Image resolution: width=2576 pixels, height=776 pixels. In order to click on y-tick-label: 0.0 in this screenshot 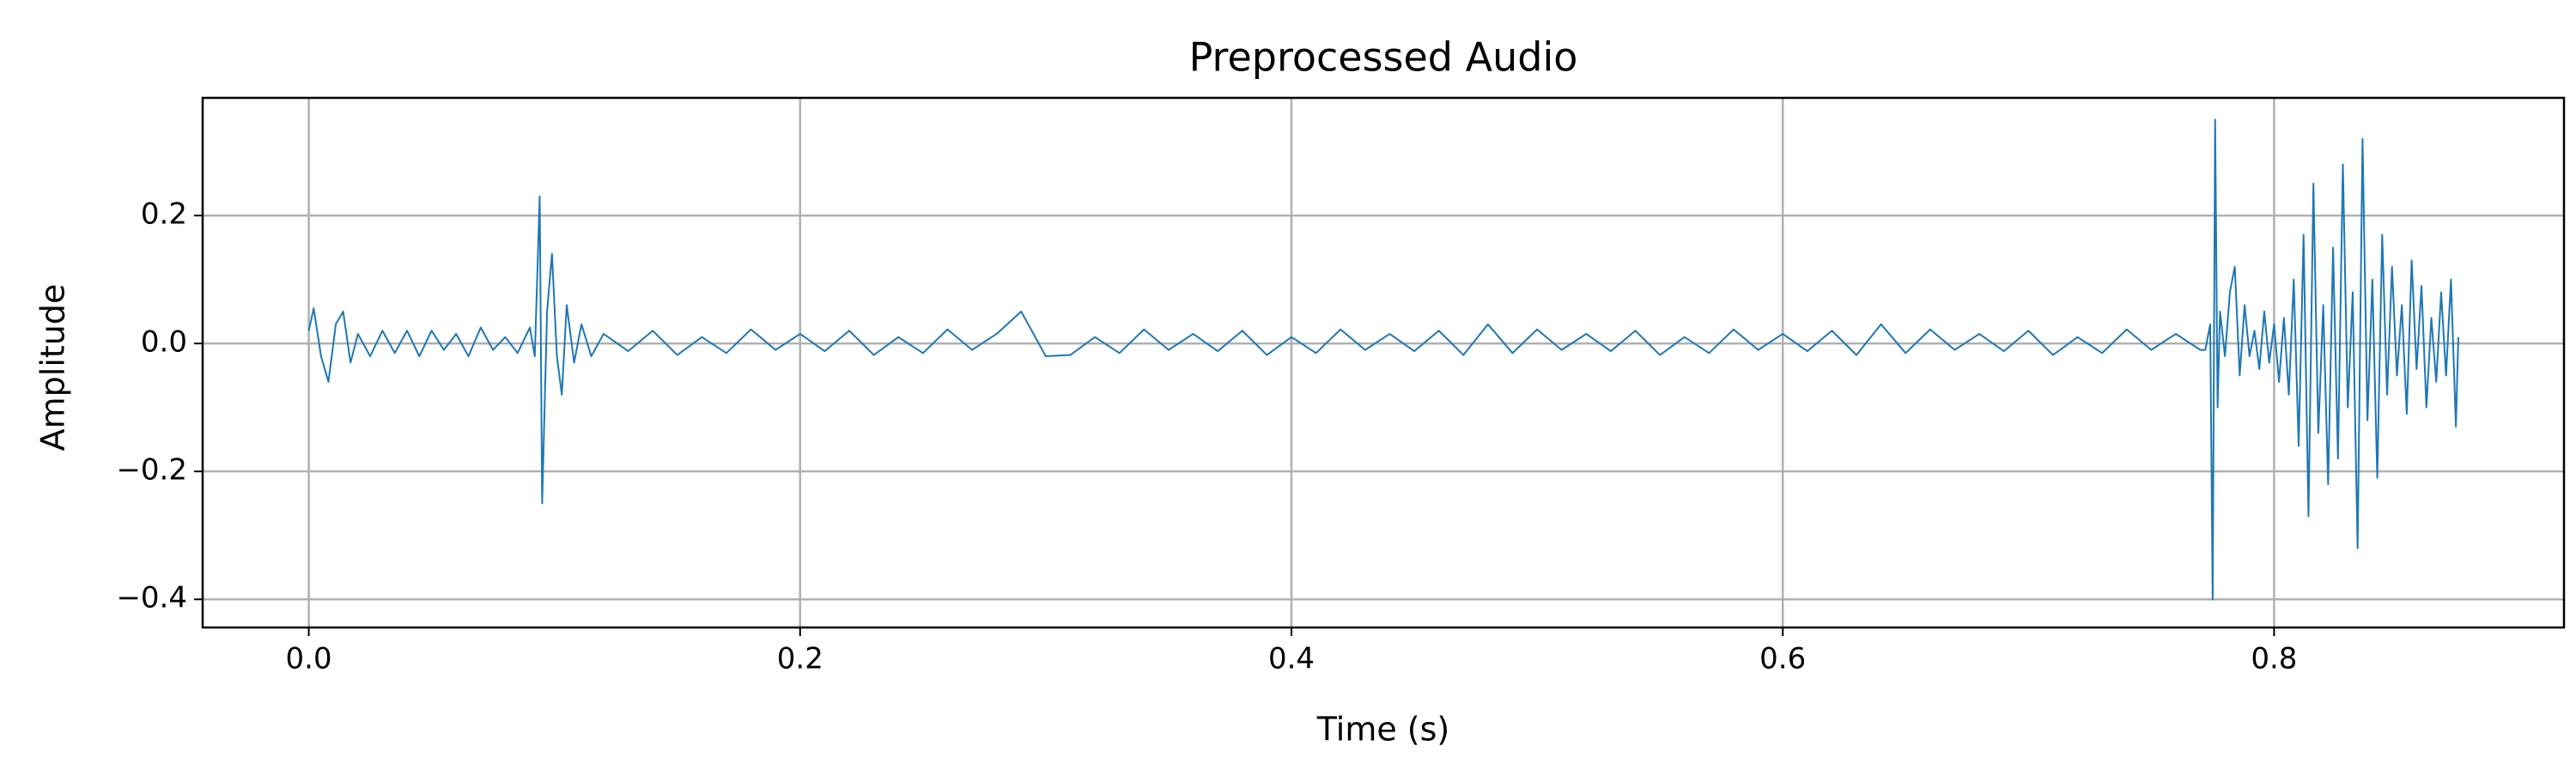, I will do `click(164, 343)`.